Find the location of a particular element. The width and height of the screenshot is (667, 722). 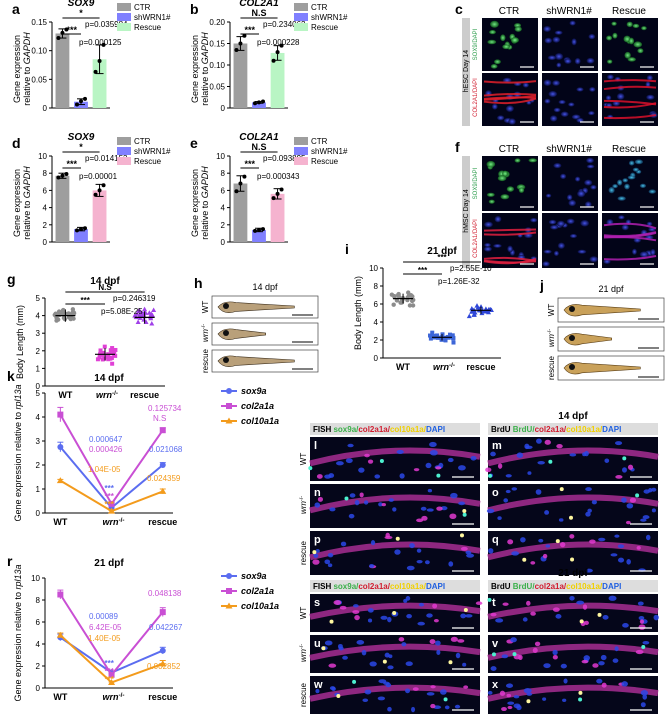

legend-label: shWRN1# is located at coordinates (152, 17).